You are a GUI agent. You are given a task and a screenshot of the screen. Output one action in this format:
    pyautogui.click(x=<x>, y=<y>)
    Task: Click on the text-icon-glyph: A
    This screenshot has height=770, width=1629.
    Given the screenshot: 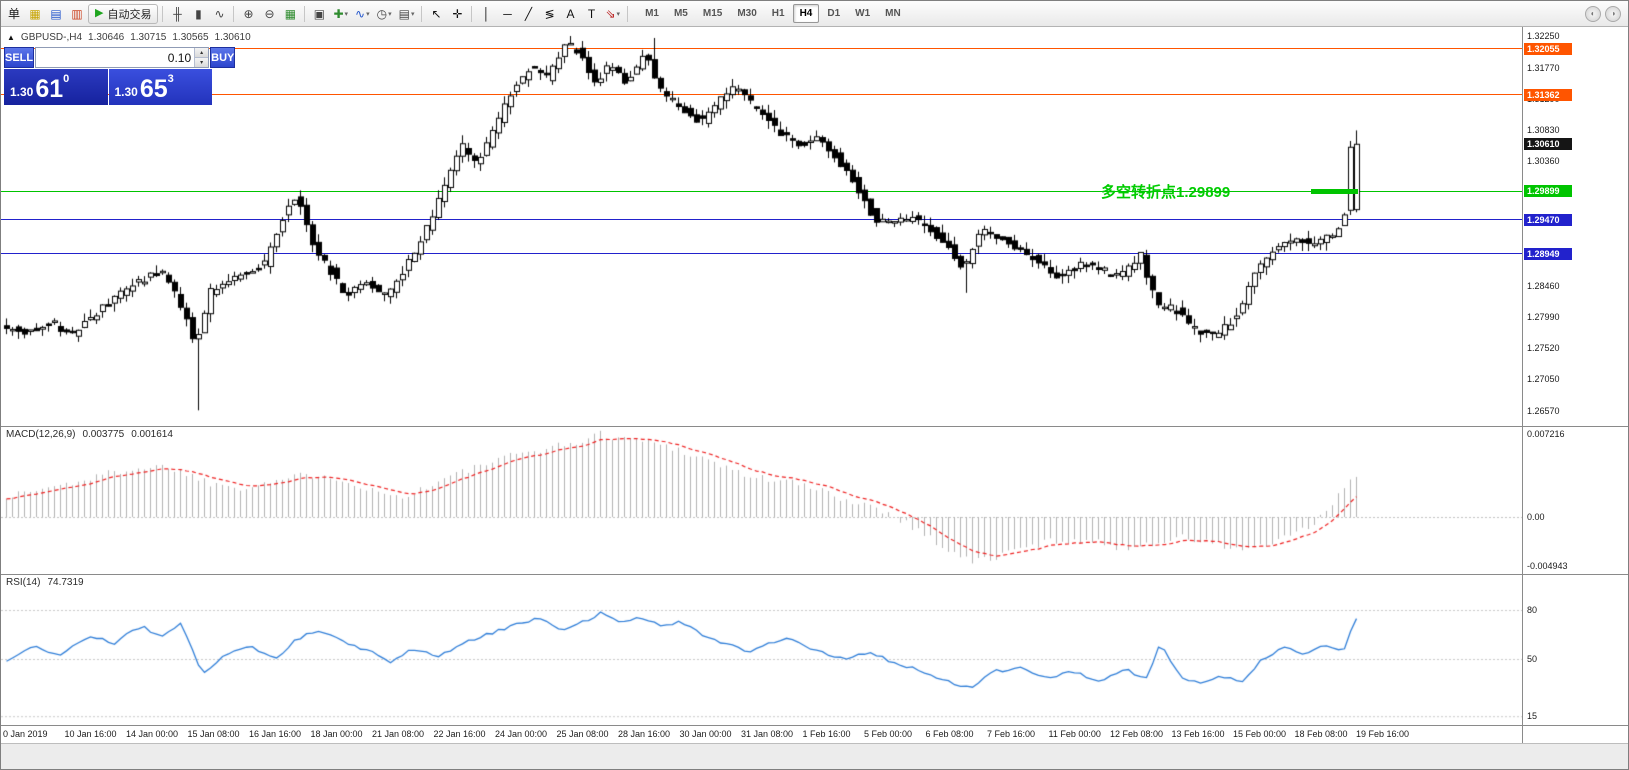 What is the action you would take?
    pyautogui.click(x=570, y=13)
    